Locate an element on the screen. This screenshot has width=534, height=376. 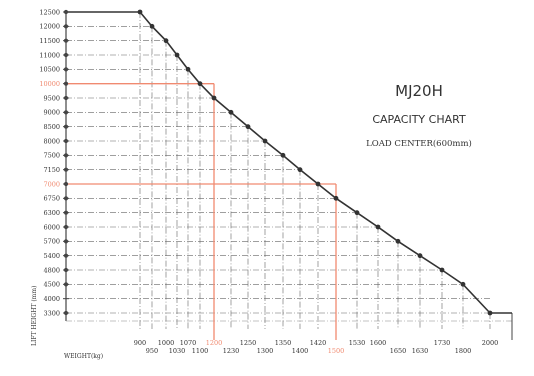
y-axis-label: LIFT HEIGHT (mm) is located at coordinates (34, 316).